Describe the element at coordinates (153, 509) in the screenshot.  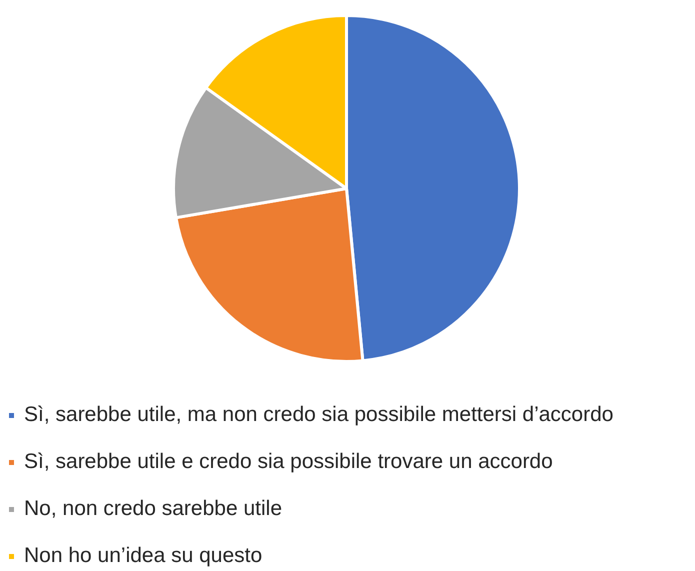
I see `legend-label: No, non credo sarebbe utile` at that location.